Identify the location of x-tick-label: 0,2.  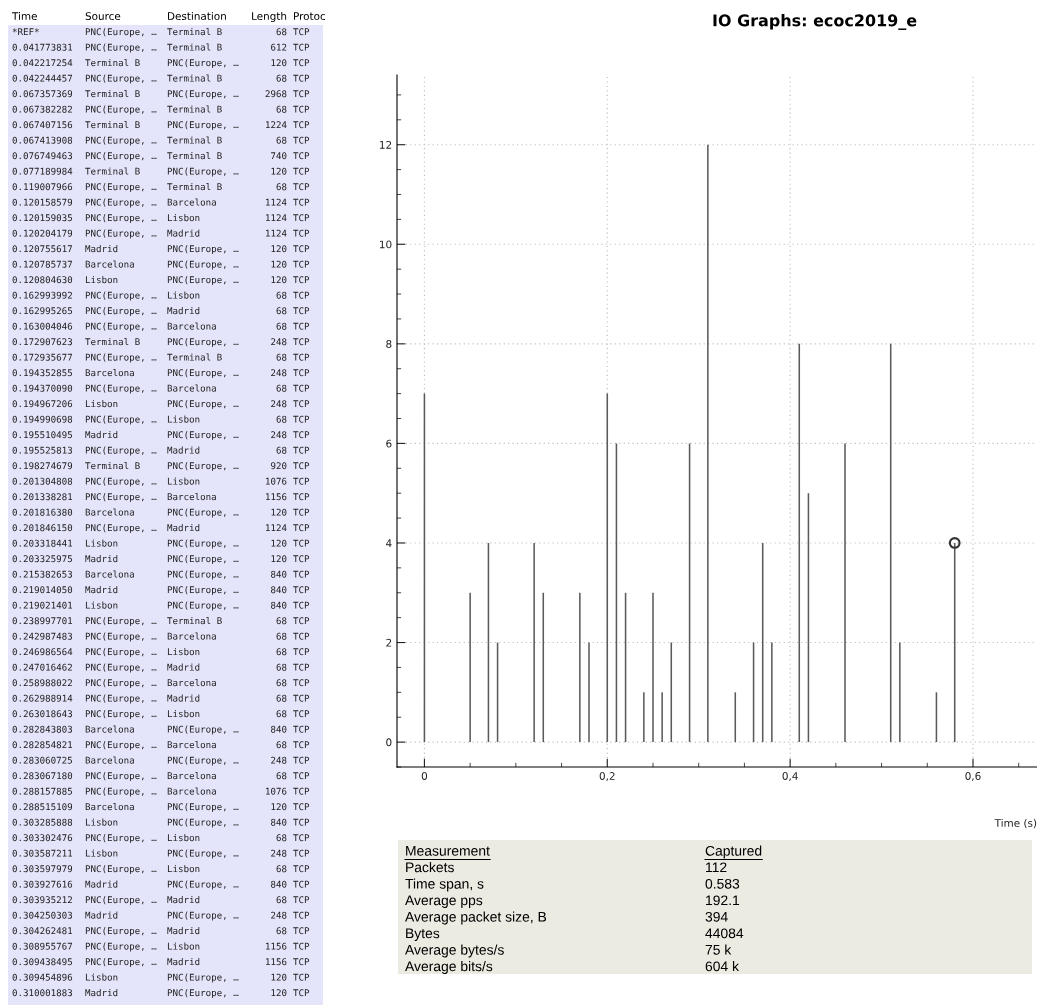
(607, 776).